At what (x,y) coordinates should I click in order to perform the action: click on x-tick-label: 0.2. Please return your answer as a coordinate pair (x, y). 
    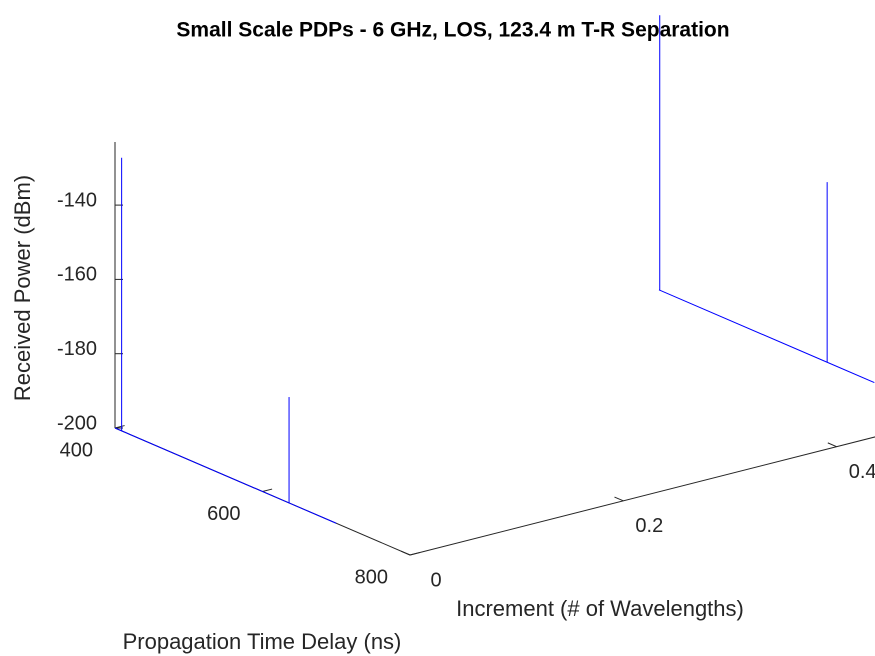
    Looking at the image, I should click on (649, 526).